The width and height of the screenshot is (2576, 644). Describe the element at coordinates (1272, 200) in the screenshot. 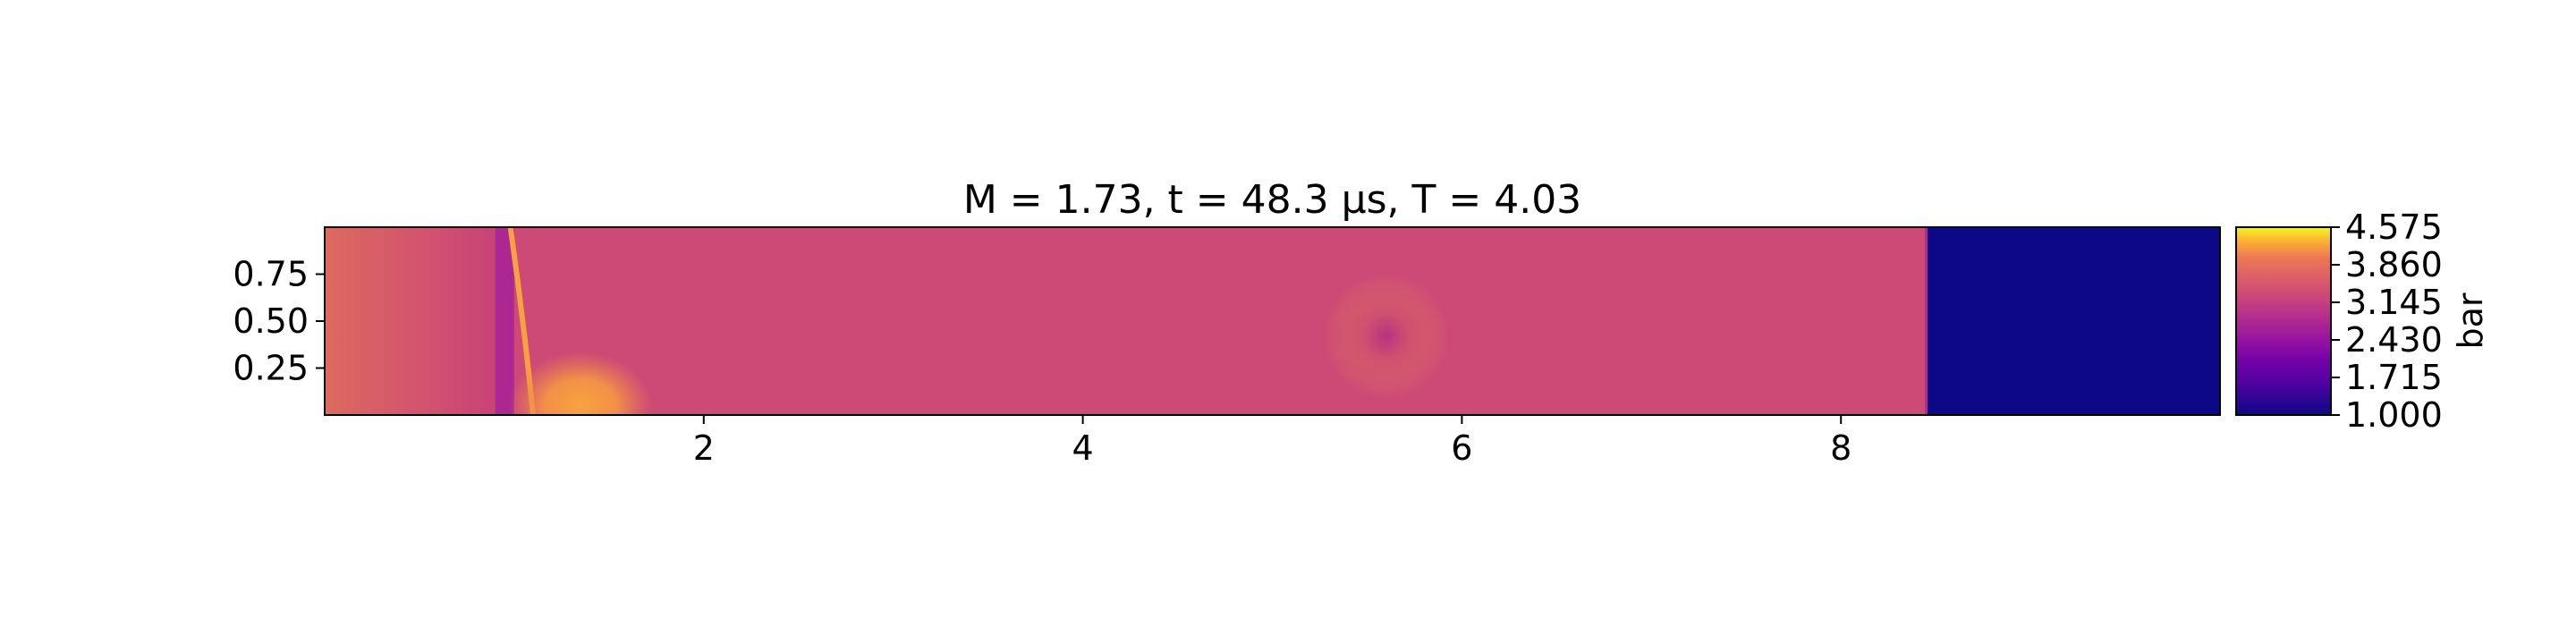

I see `chart-title: M = 1.73, t = 48.3 μs, T = 4.03` at that location.